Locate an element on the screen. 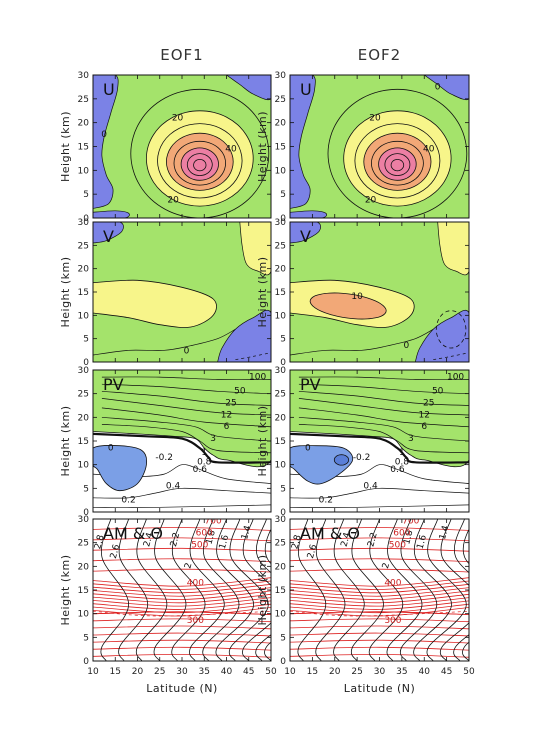 This screenshot has height=753, width=533. panel-u-eof2: 0 20 40 20 is located at coordinates (379, 146).